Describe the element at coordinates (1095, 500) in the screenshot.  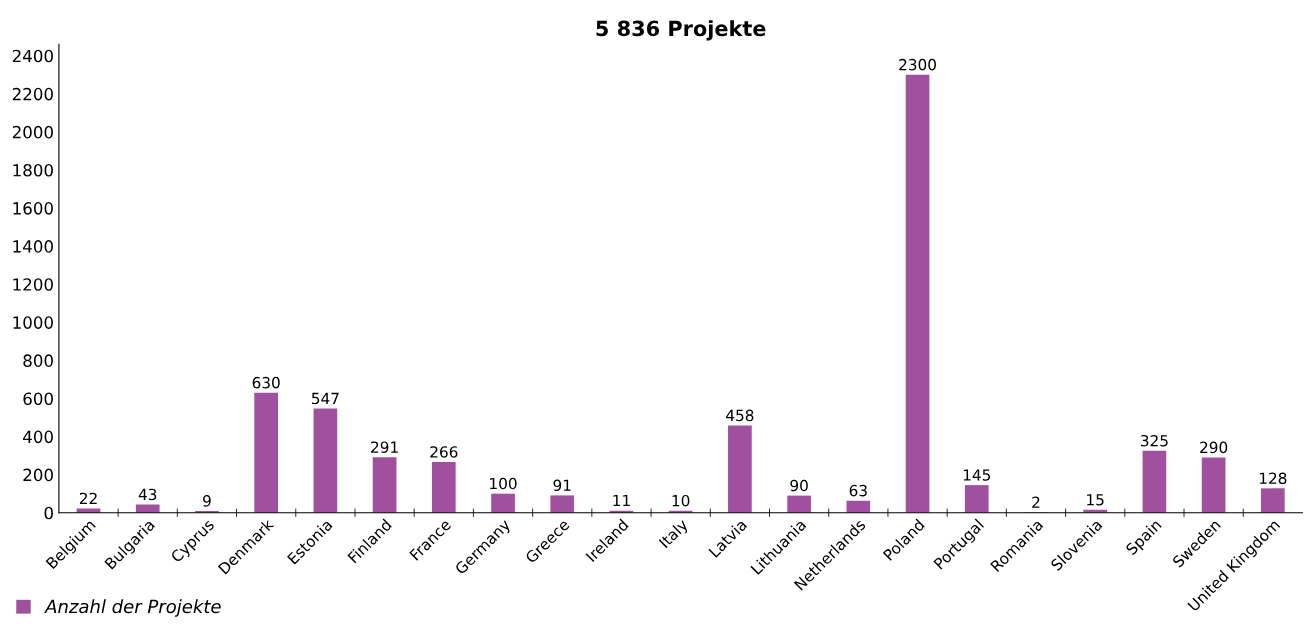
I see `data-label: 15` at that location.